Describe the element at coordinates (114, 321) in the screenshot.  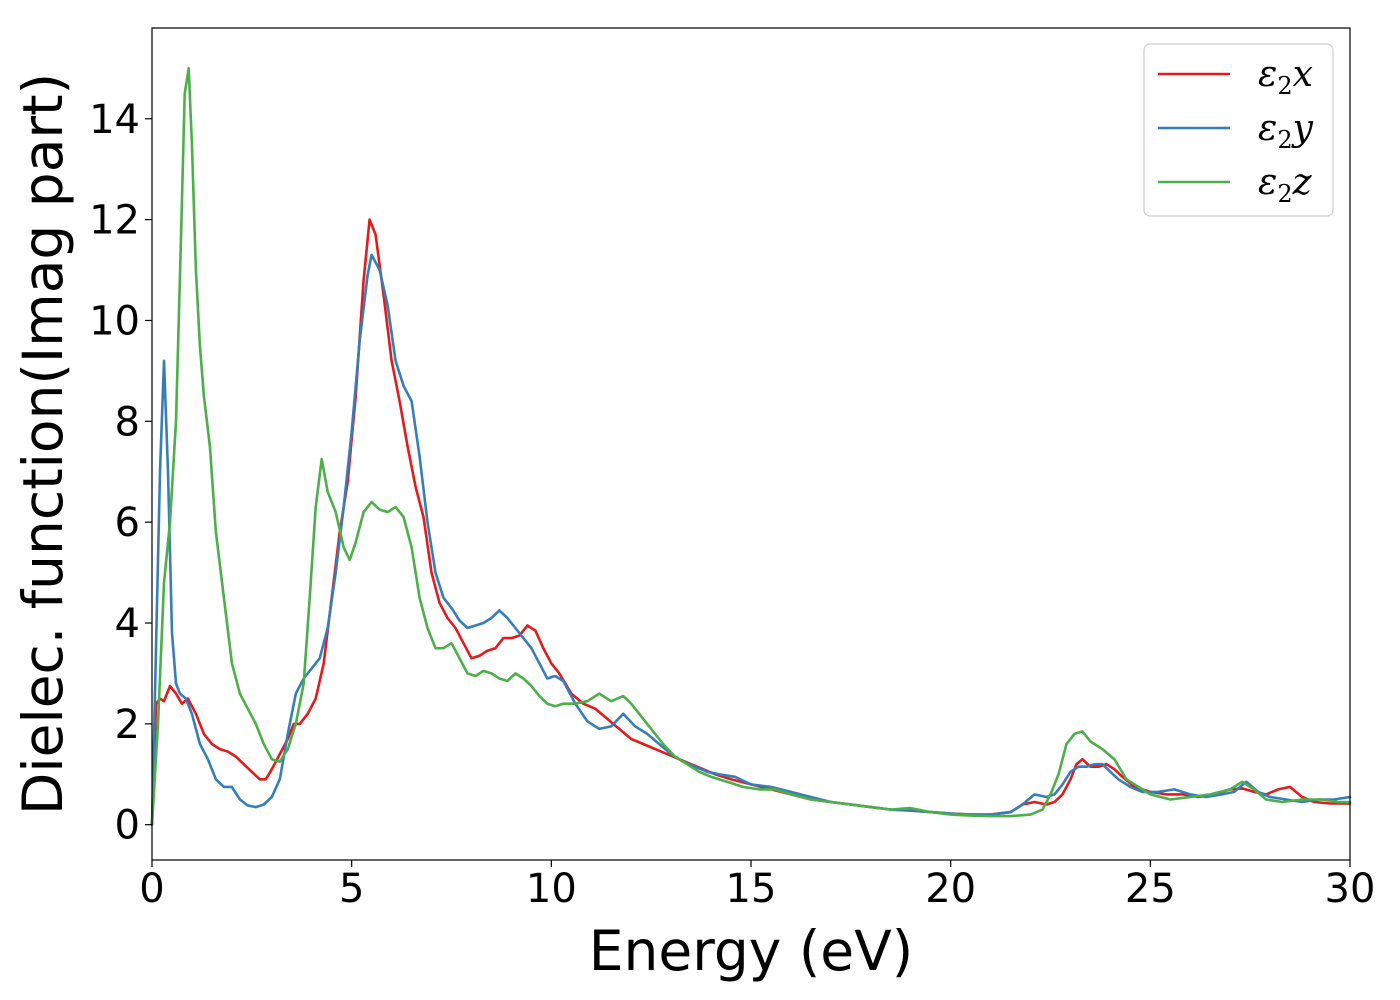
I see `y-tick-label: 10` at that location.